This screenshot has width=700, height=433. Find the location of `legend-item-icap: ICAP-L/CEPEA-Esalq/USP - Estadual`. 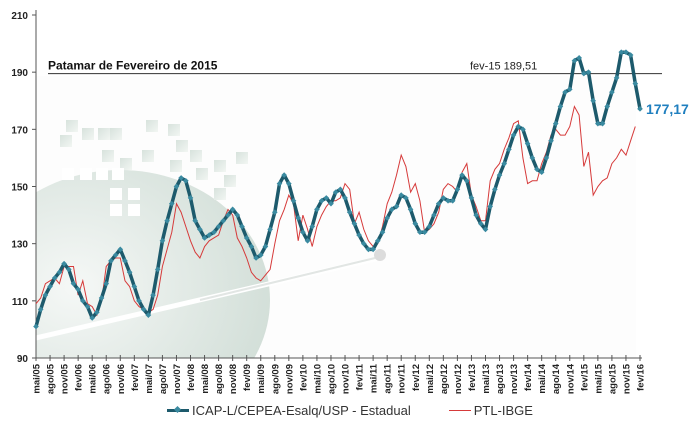

legend-item-icap: ICAP-L/CEPEA-Esalq/USP - Estadual is located at coordinates (289, 410).